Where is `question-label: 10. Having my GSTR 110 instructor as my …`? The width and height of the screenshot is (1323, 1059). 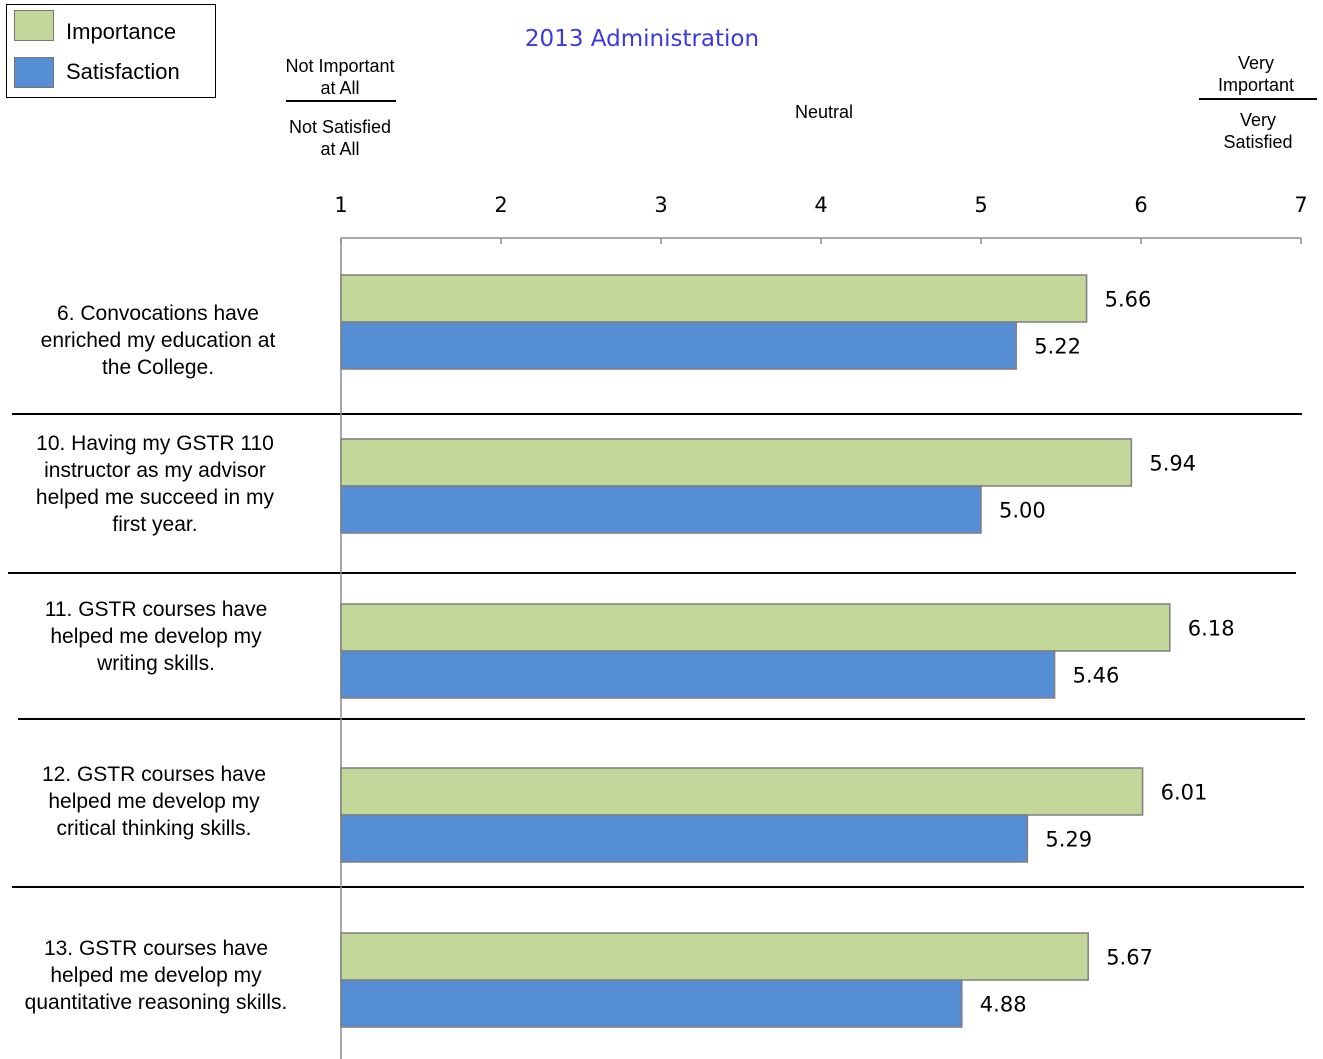
question-label: 10. Having my GSTR 110 instructor as my … is located at coordinates (155, 484).